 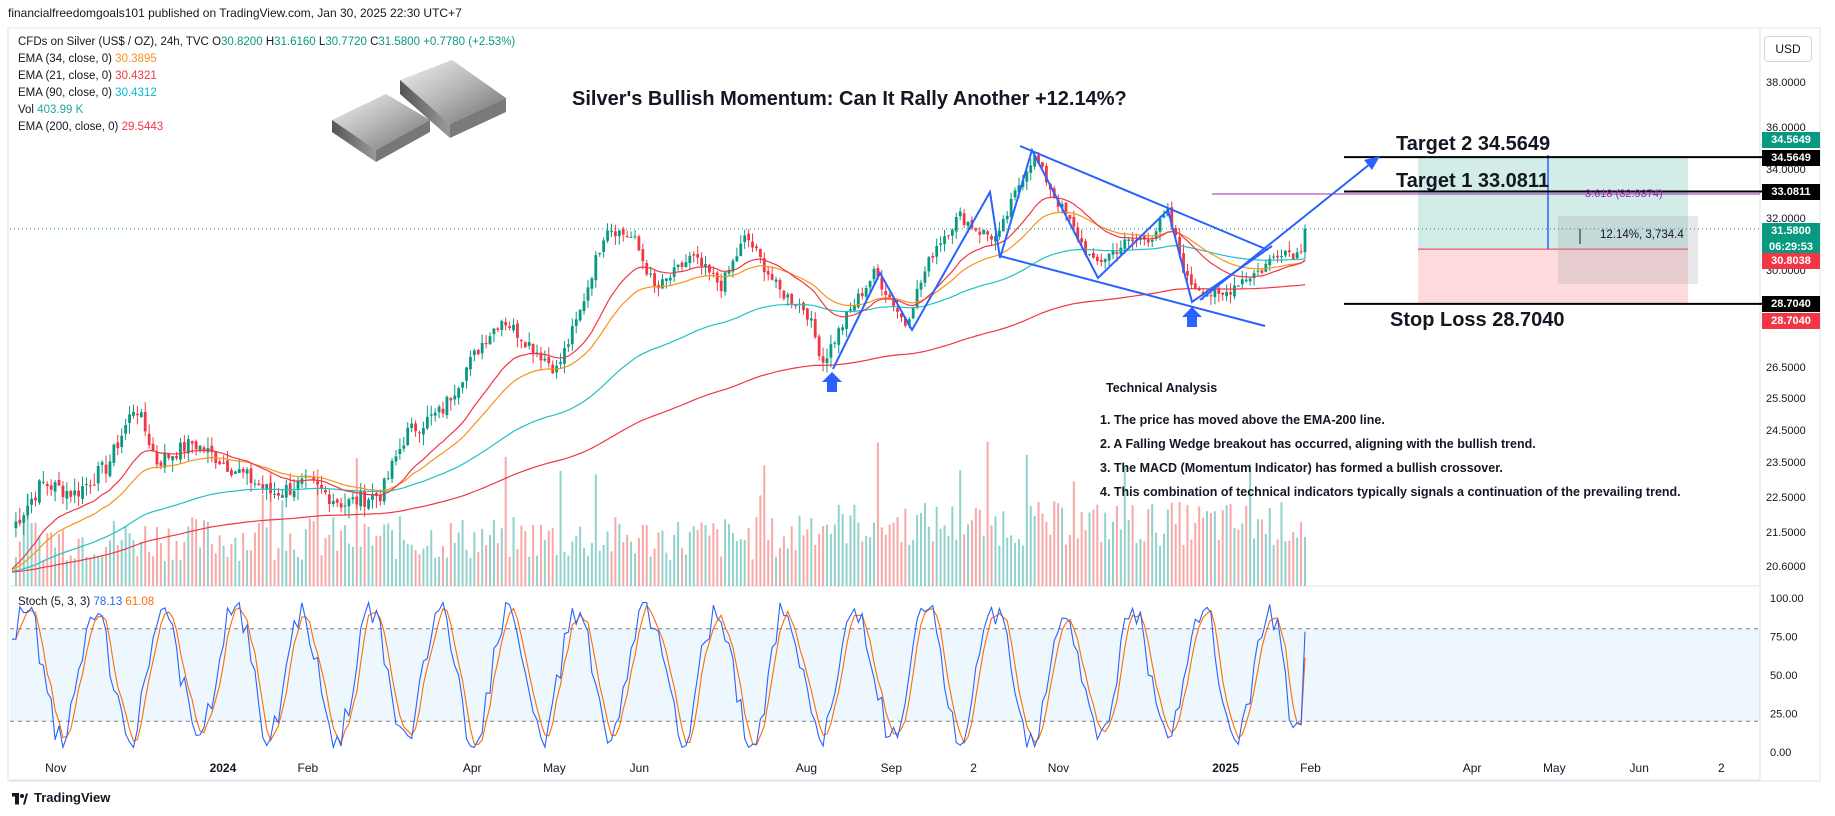 What do you see at coordinates (61, 797) in the screenshot?
I see `tradingview-brand: TradingView` at bounding box center [61, 797].